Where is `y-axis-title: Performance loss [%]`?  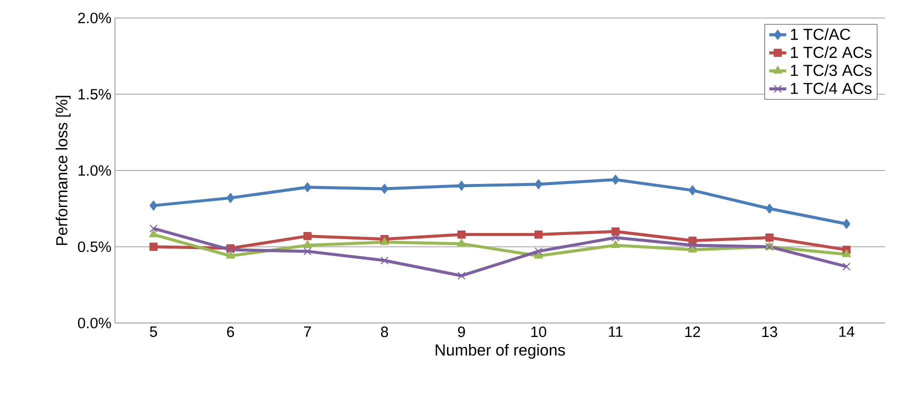 y-axis-title: Performance loss [%] is located at coordinates (63, 170).